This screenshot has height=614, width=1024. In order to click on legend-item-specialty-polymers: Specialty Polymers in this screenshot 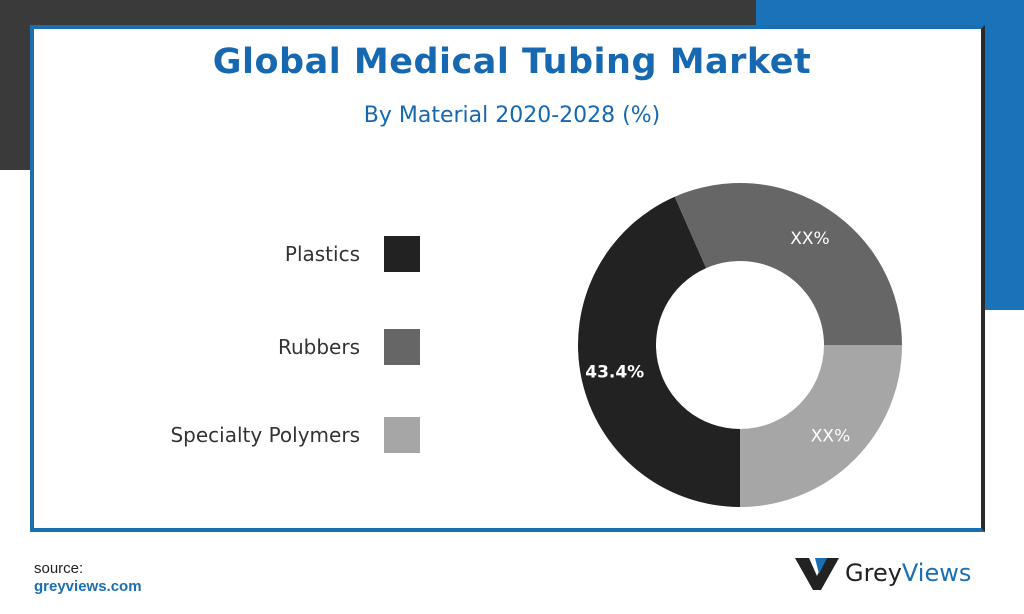, I will do `click(295, 435)`.